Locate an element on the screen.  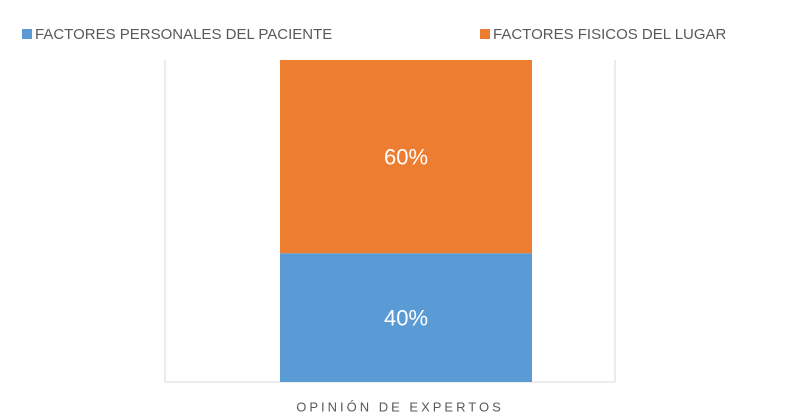
data-label: 60% is located at coordinates (406, 156).